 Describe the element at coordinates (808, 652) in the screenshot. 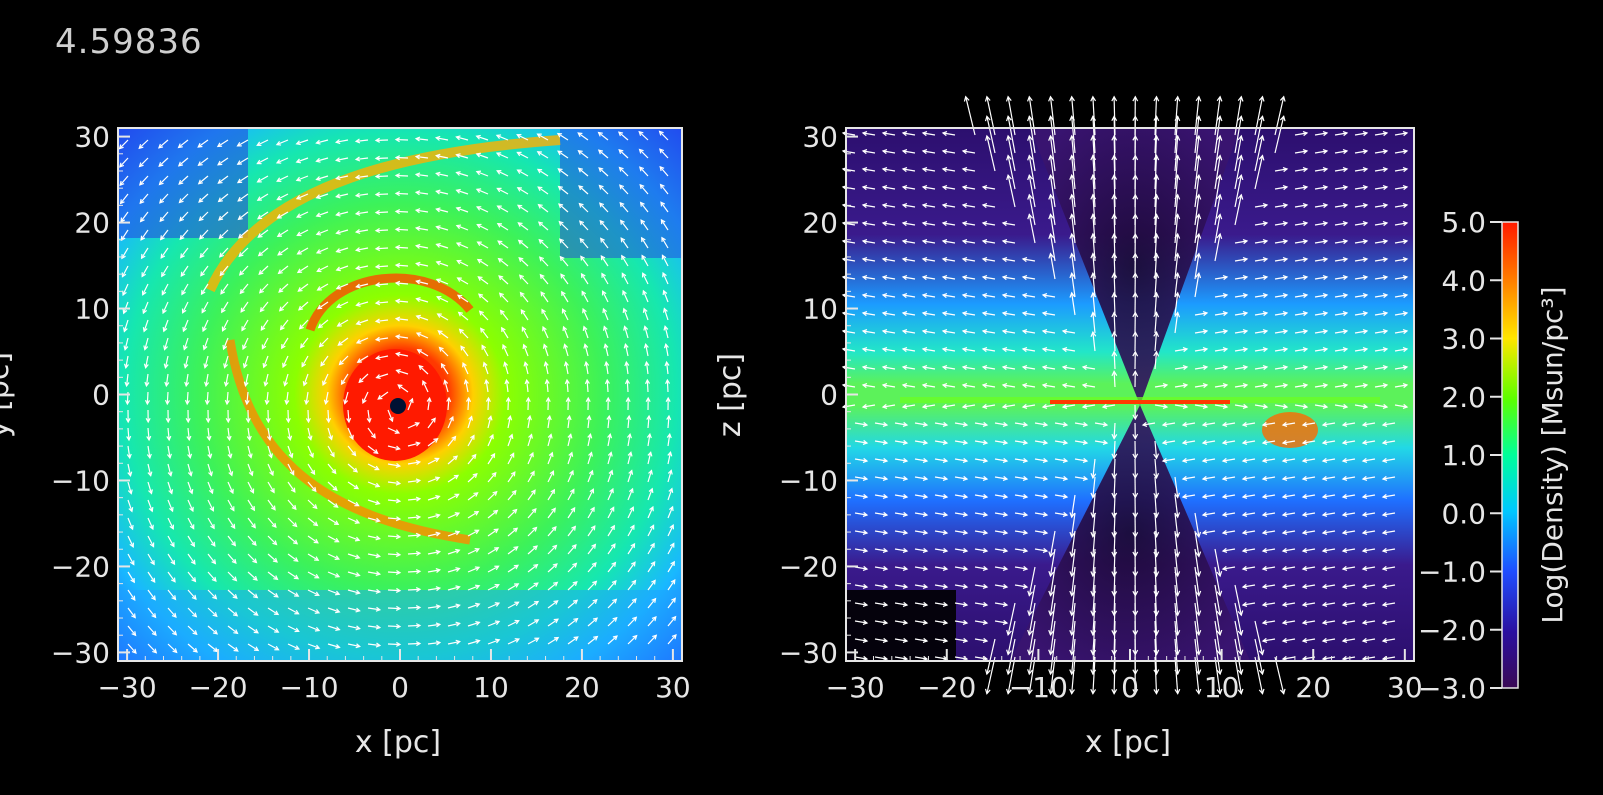

I see `panel2-ytick-label: −30` at that location.